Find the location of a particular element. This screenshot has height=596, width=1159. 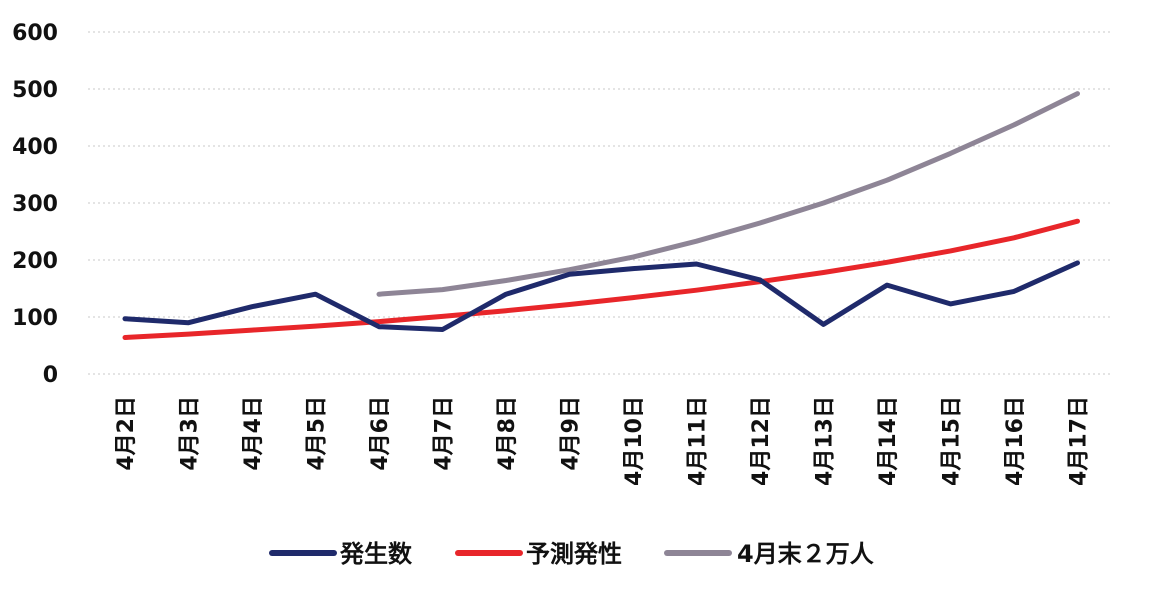

x-tick-label: 4月6日 is located at coordinates (380, 433).